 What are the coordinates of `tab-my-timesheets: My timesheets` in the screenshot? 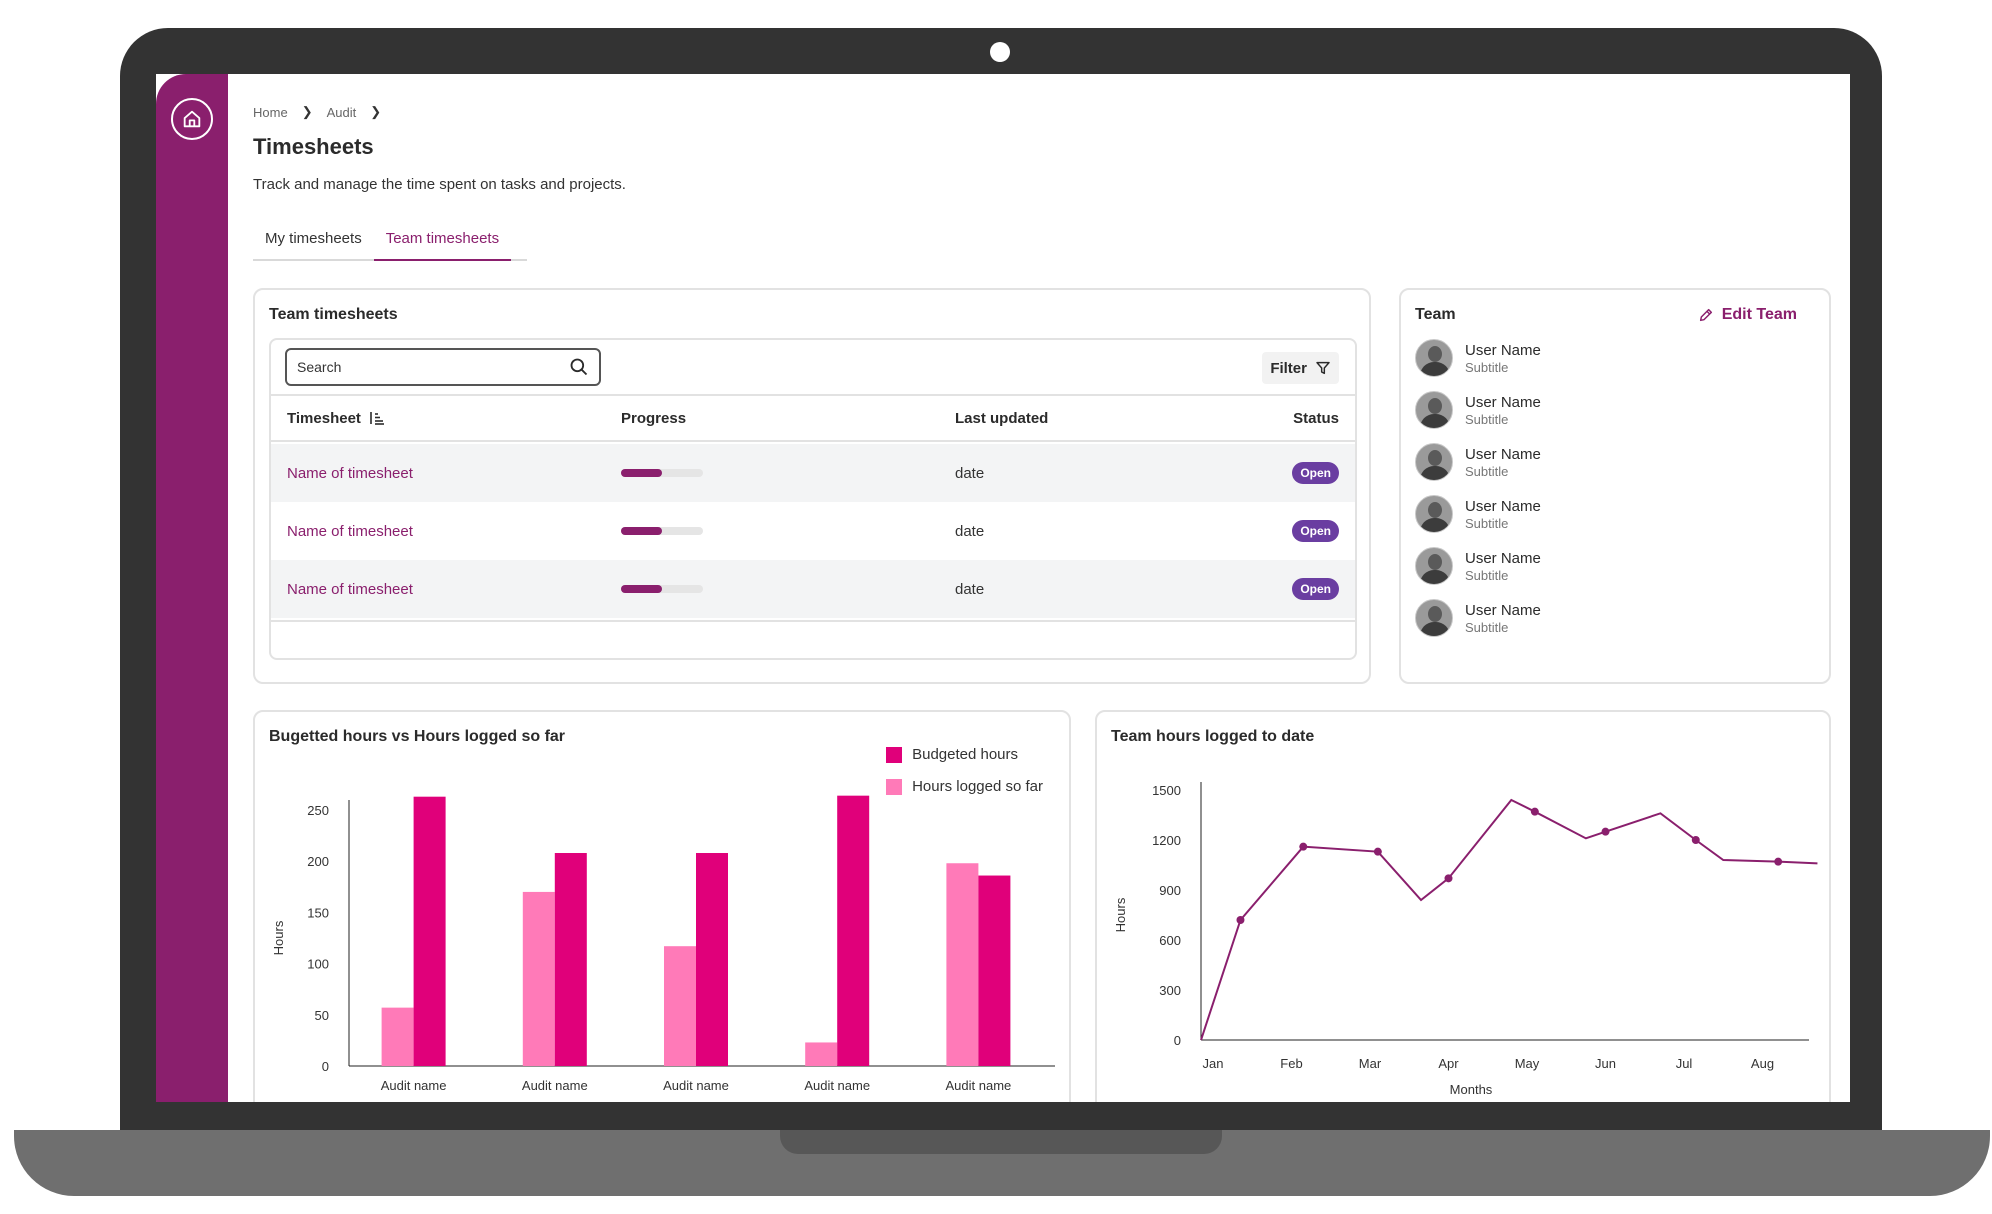 It's located at (313, 238).